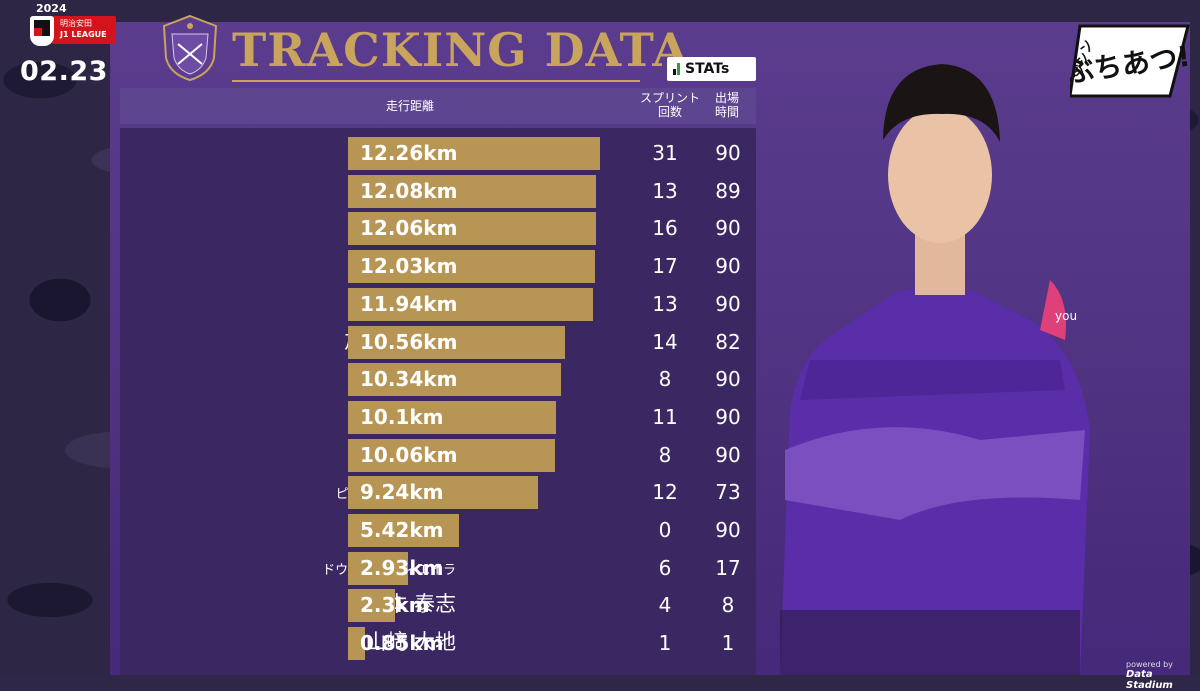  I want to click on distance-label: 5.42km, so click(402, 530).